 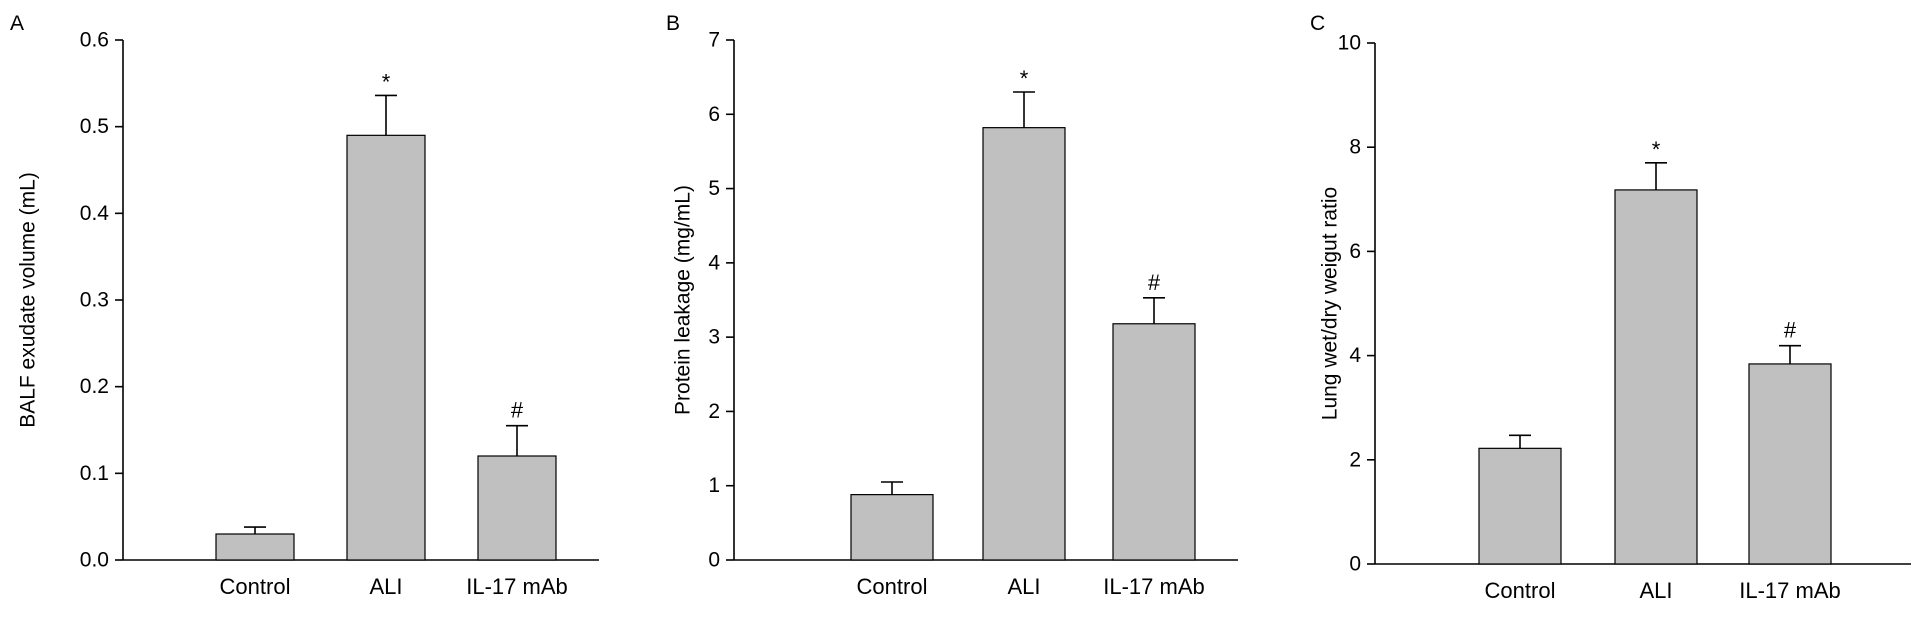 What do you see at coordinates (1355, 147) in the screenshot?
I see `y-tick-label: 8` at bounding box center [1355, 147].